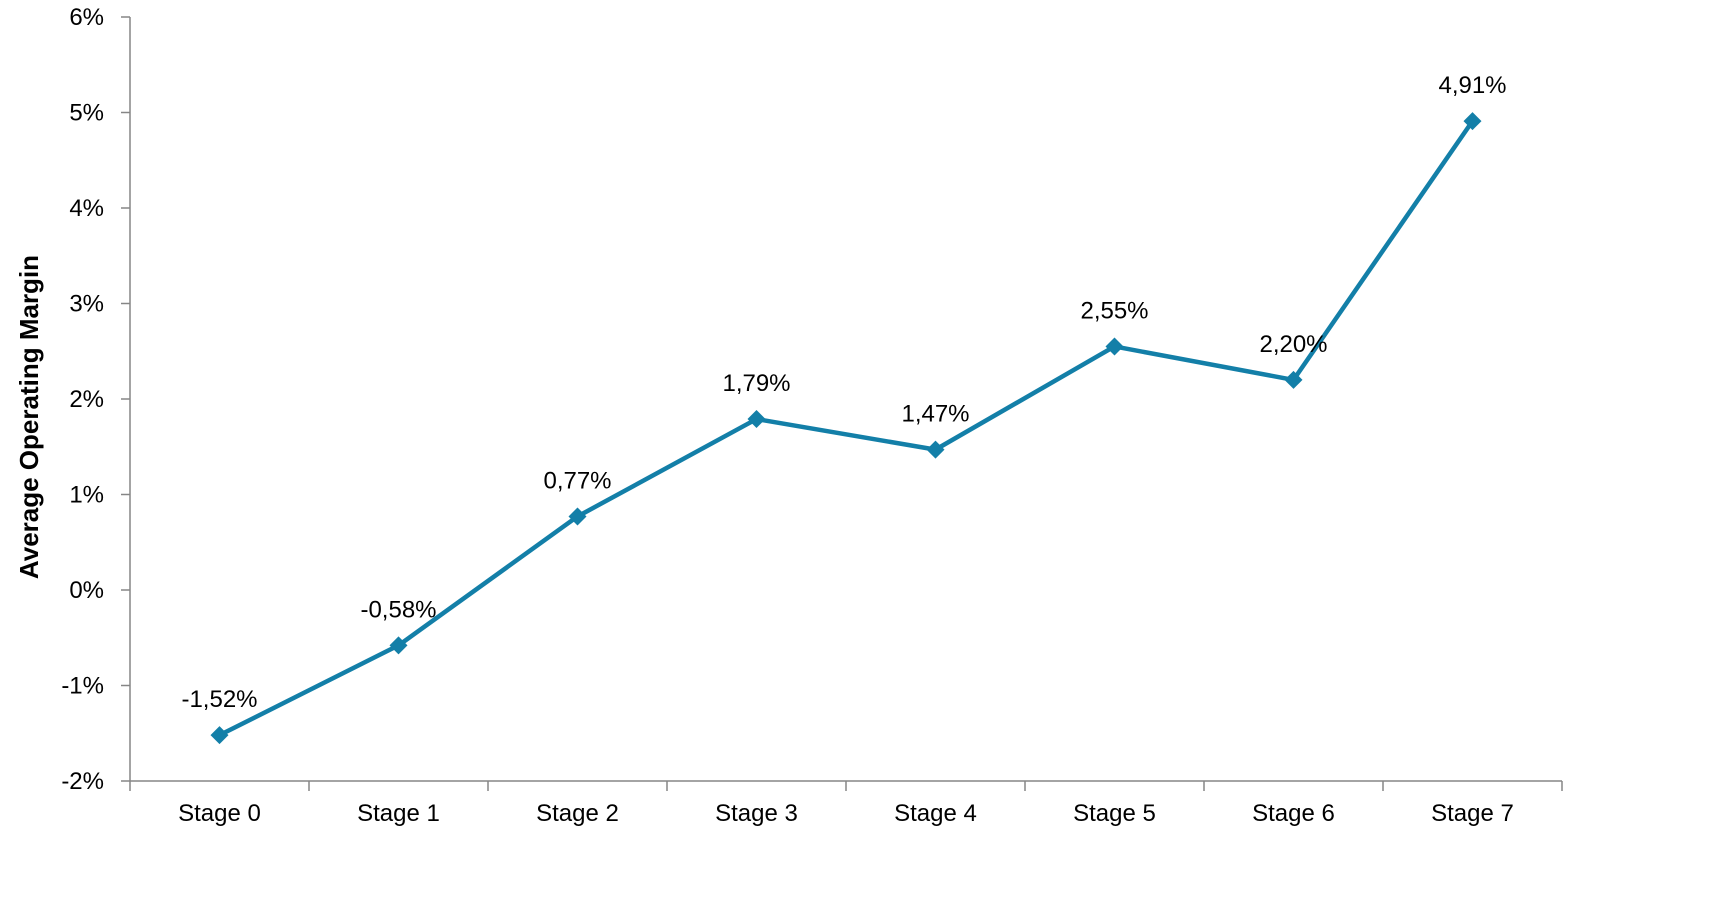 The image size is (1719, 918). I want to click on data-label: -1,52%, so click(219, 699).